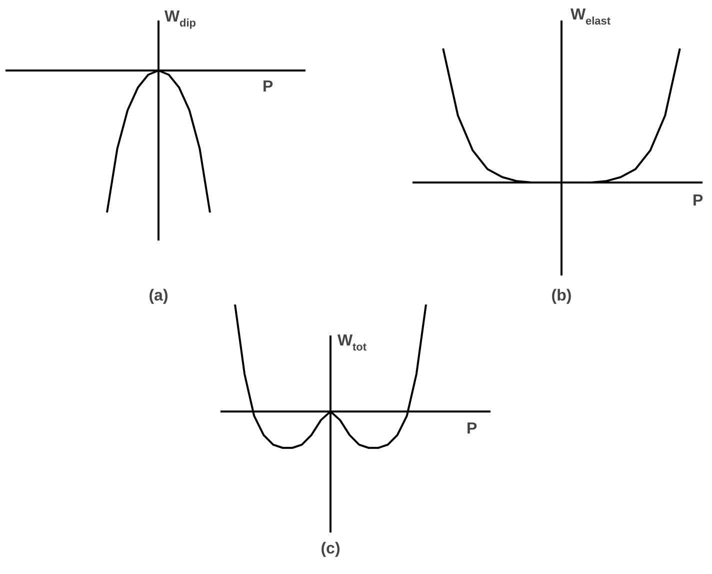 The height and width of the screenshot is (574, 712). Describe the element at coordinates (561, 296) in the screenshot. I see `text: (b)` at that location.